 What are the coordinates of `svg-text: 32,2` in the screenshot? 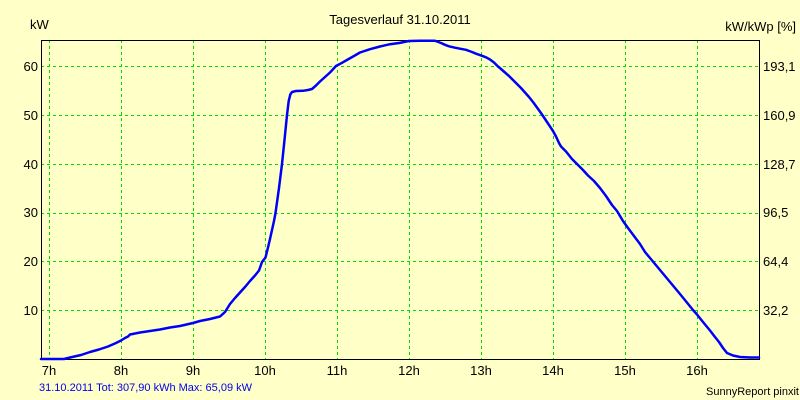 It's located at (775, 310).